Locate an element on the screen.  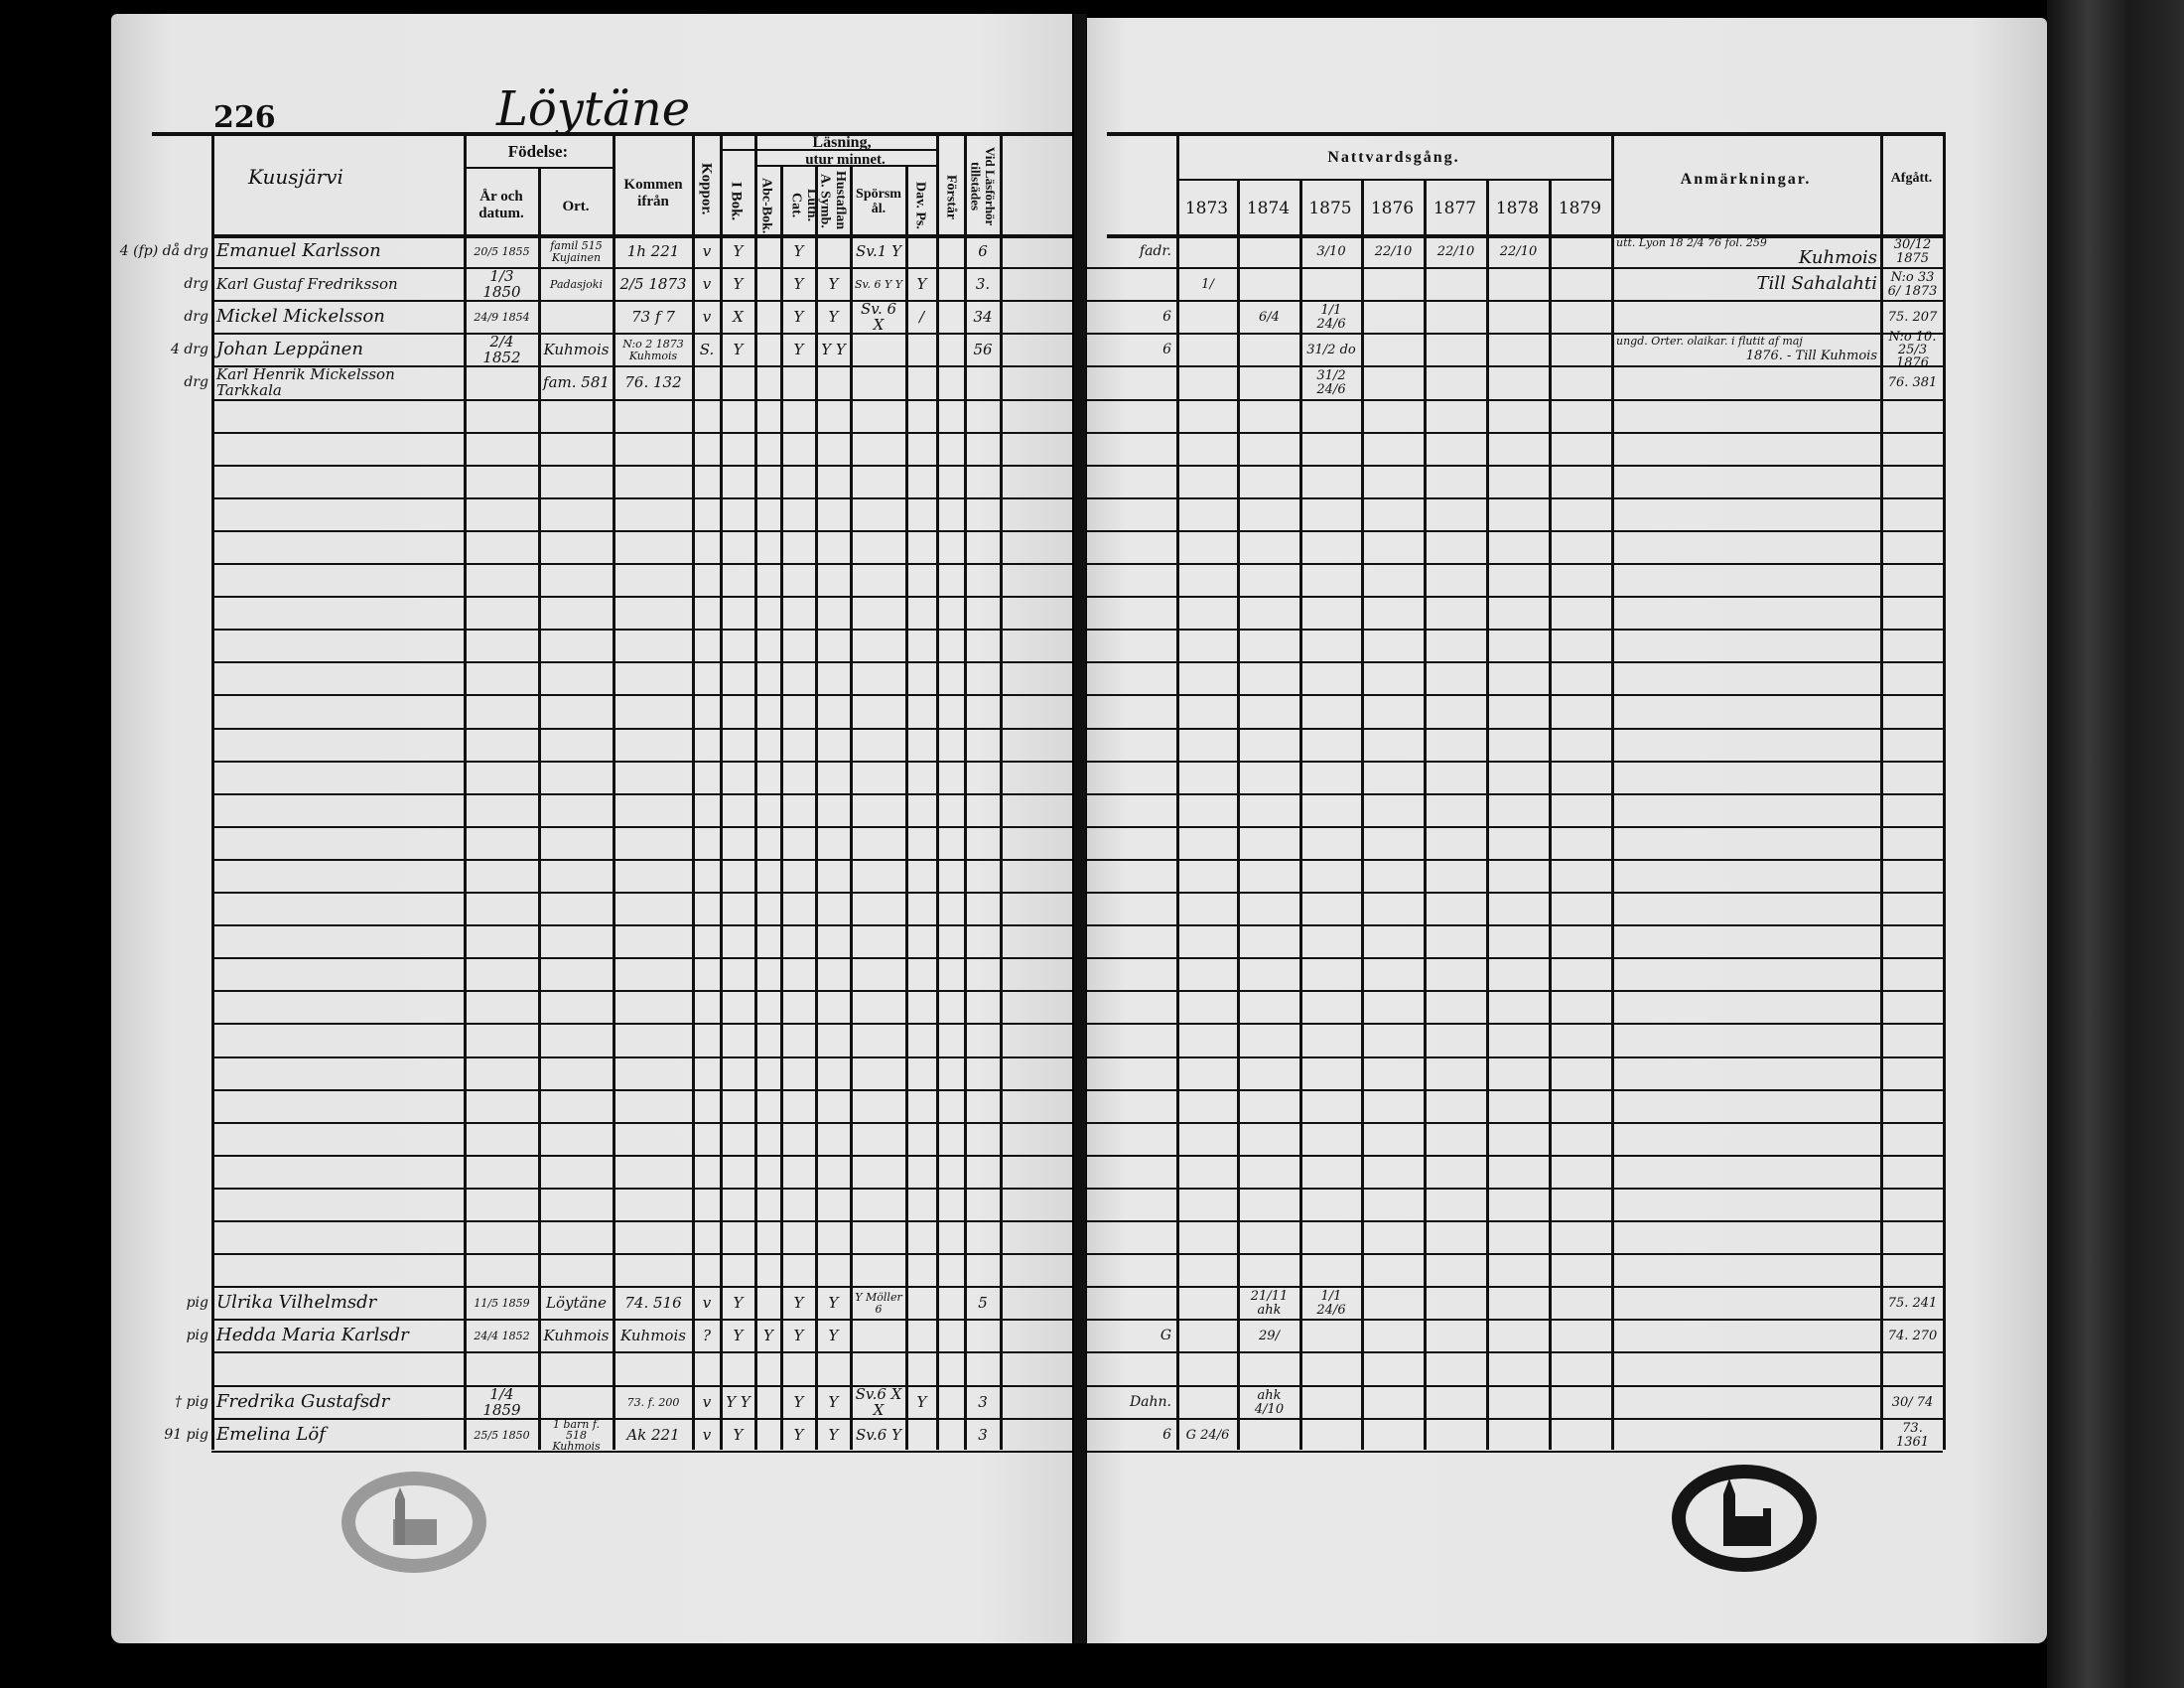
came-from: 73. f. 200 is located at coordinates (653, 1402).